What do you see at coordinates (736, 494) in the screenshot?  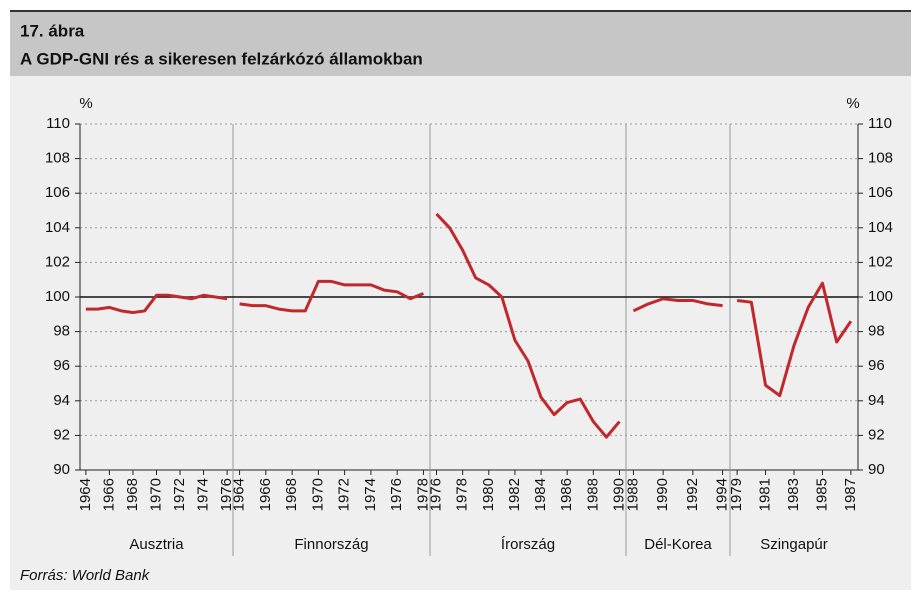 I see `x-tick-label: 1979` at bounding box center [736, 494].